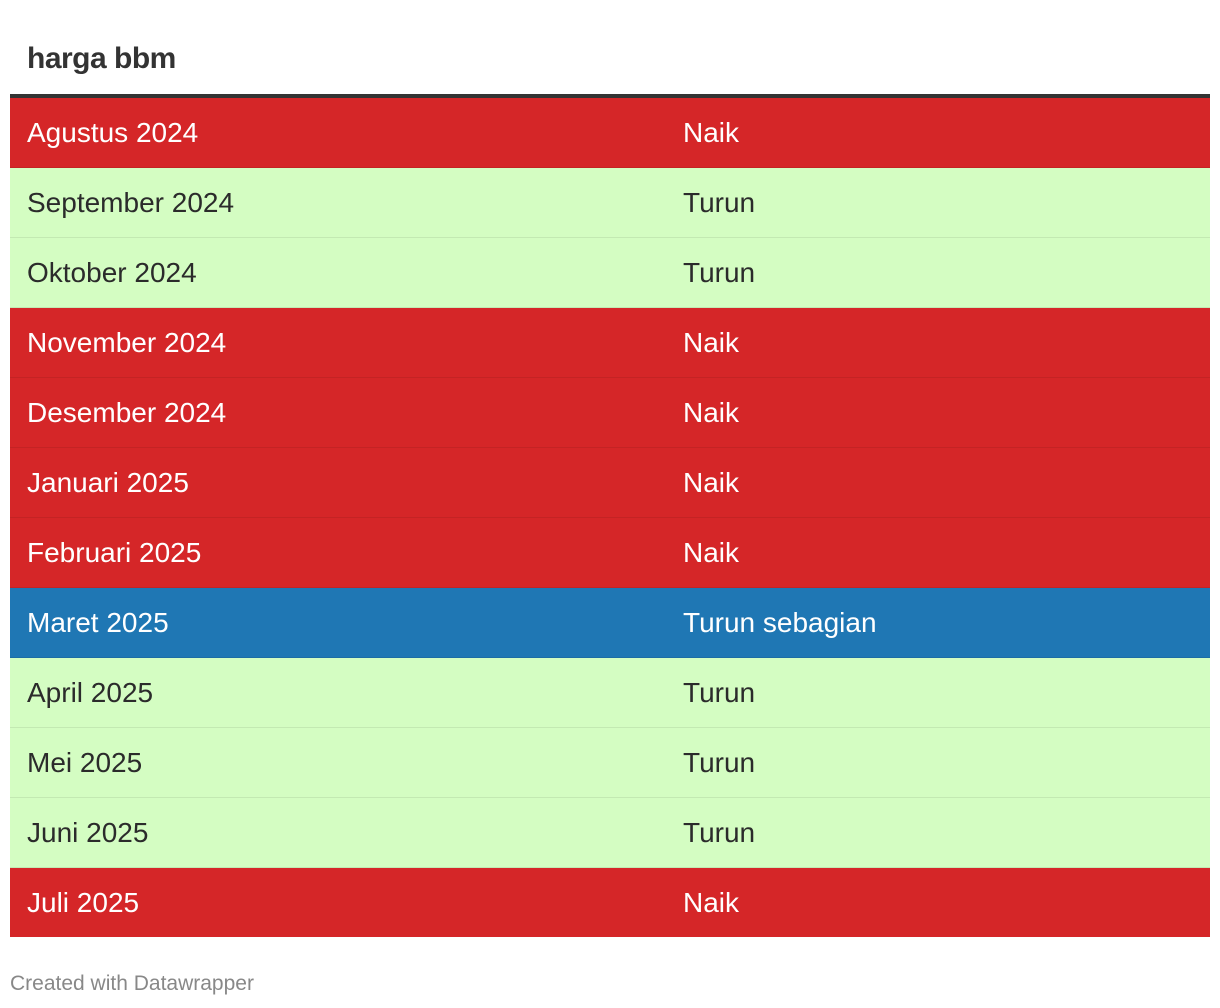 Image resolution: width=1220 pixels, height=1008 pixels. Describe the element at coordinates (85, 762) in the screenshot. I see `month-cell: Mei 2025` at that location.